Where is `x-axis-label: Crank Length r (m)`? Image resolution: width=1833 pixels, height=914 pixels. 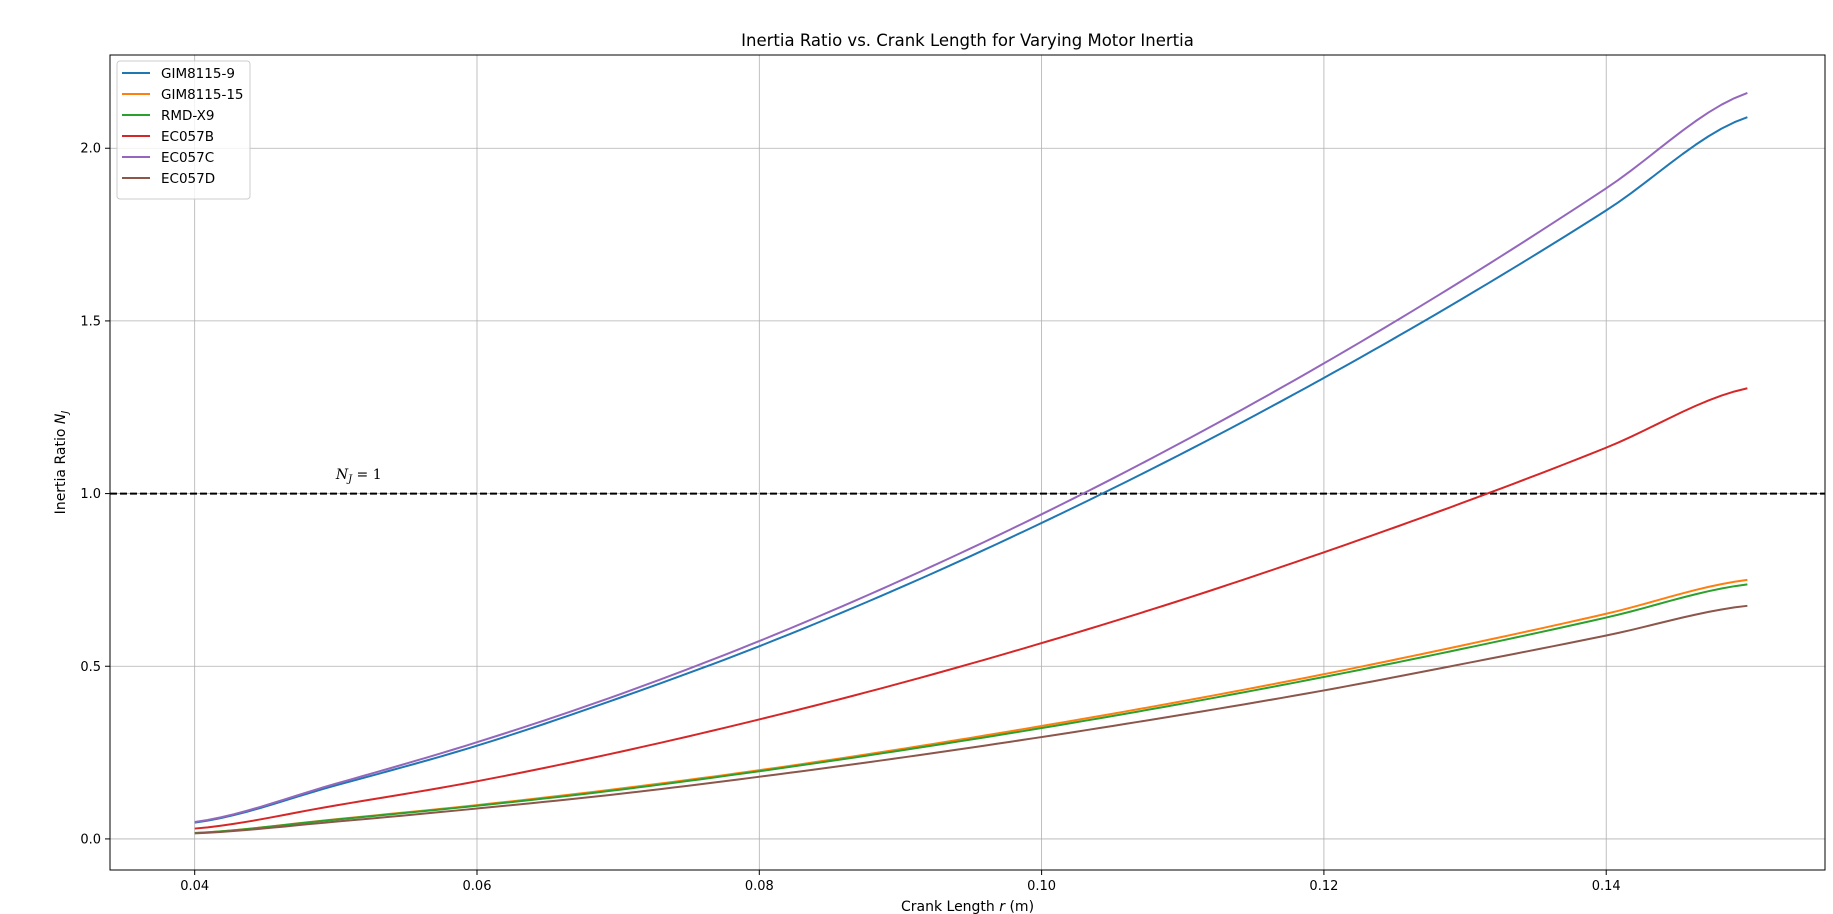 x-axis-label: Crank Length r (m) is located at coordinates (967, 906).